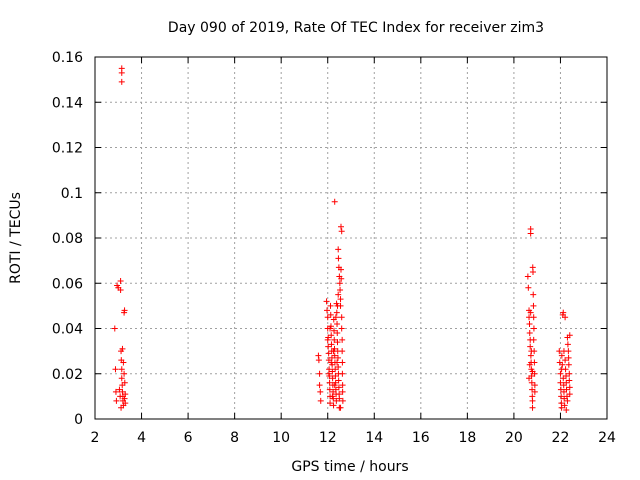  I want to click on x-tick-label: 12, so click(328, 438).